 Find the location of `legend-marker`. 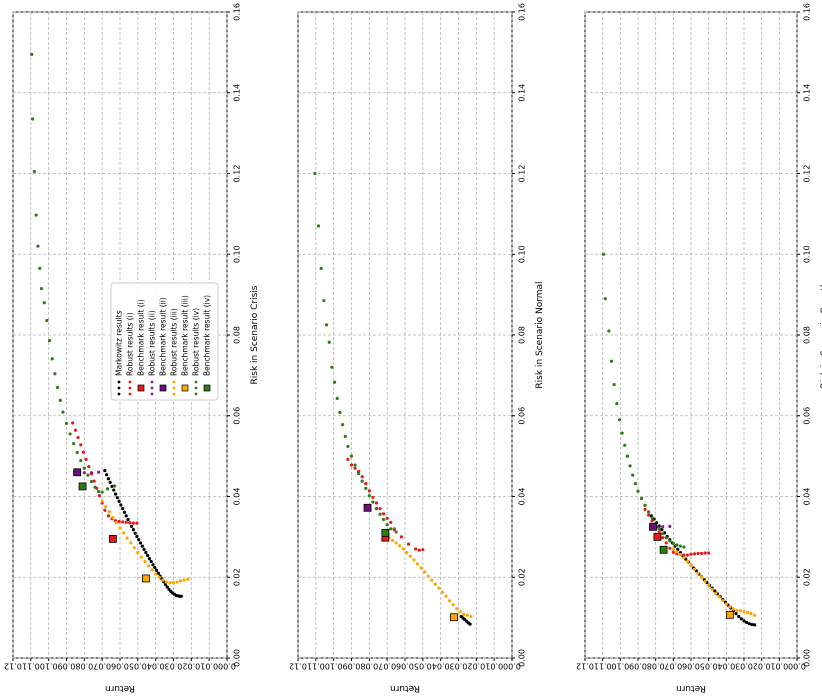

legend-marker is located at coordinates (141, 388).